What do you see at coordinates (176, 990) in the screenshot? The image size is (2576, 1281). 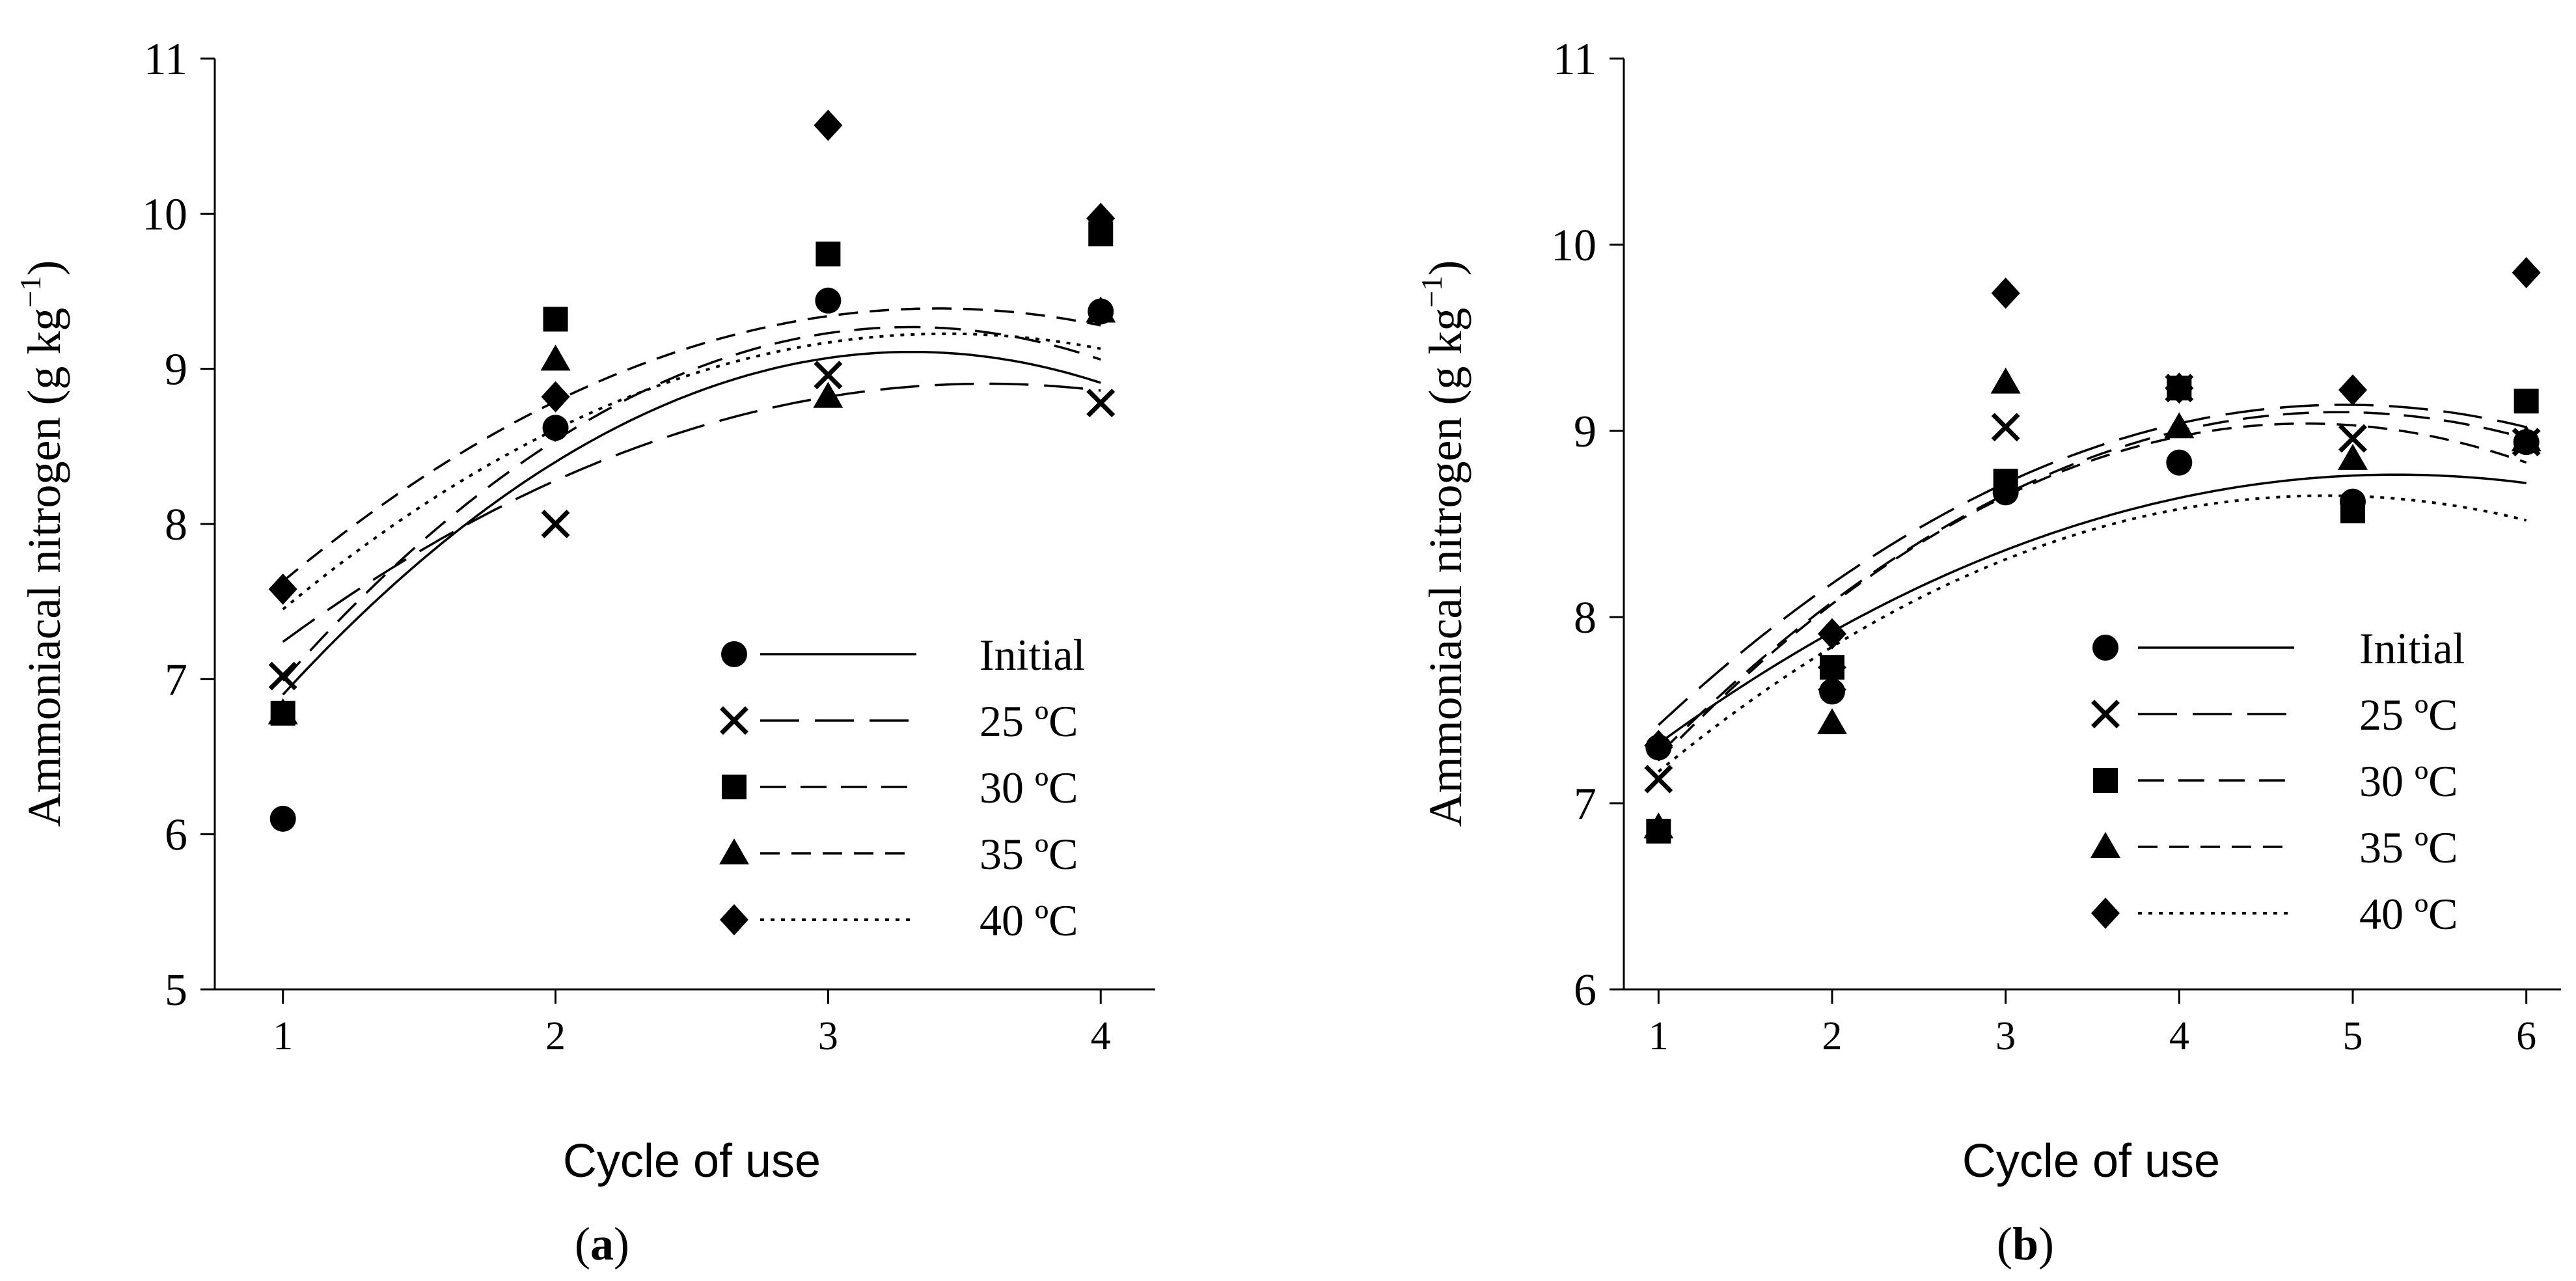 I see `y-tick-label: 5` at bounding box center [176, 990].